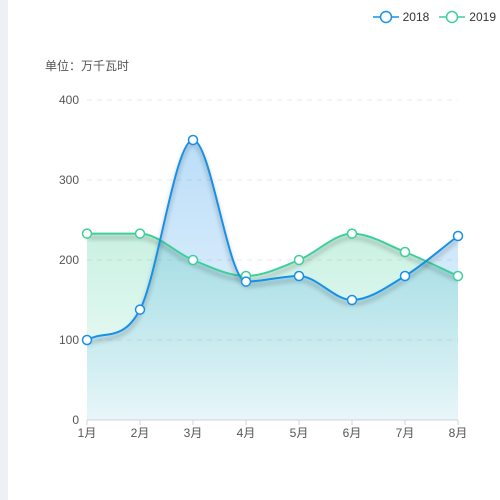 Image resolution: width=500 pixels, height=500 pixels. What do you see at coordinates (482, 17) in the screenshot?
I see `legend-label-2019: 2019` at bounding box center [482, 17].